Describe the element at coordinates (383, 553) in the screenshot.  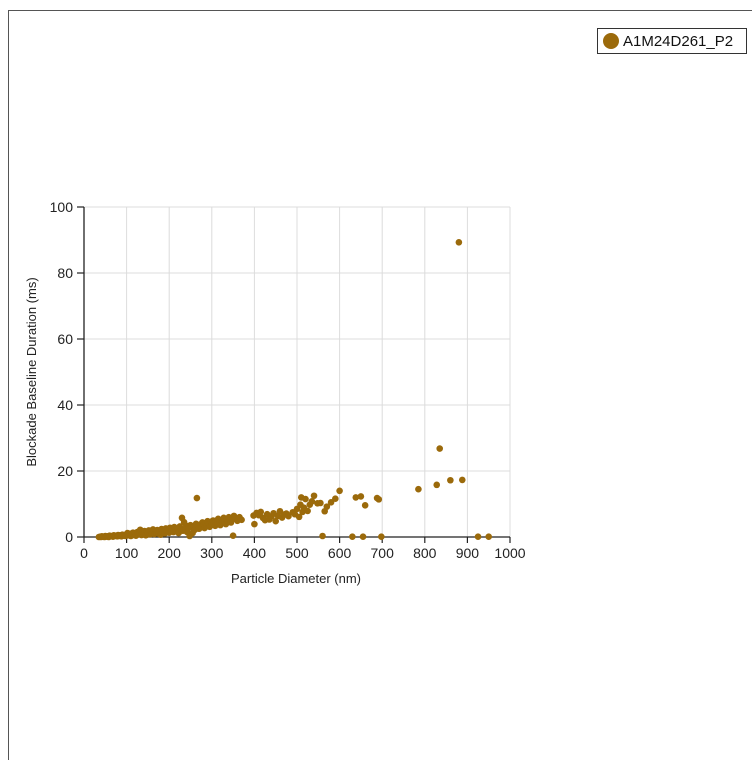
I see `x-tick-label: 700` at that location.